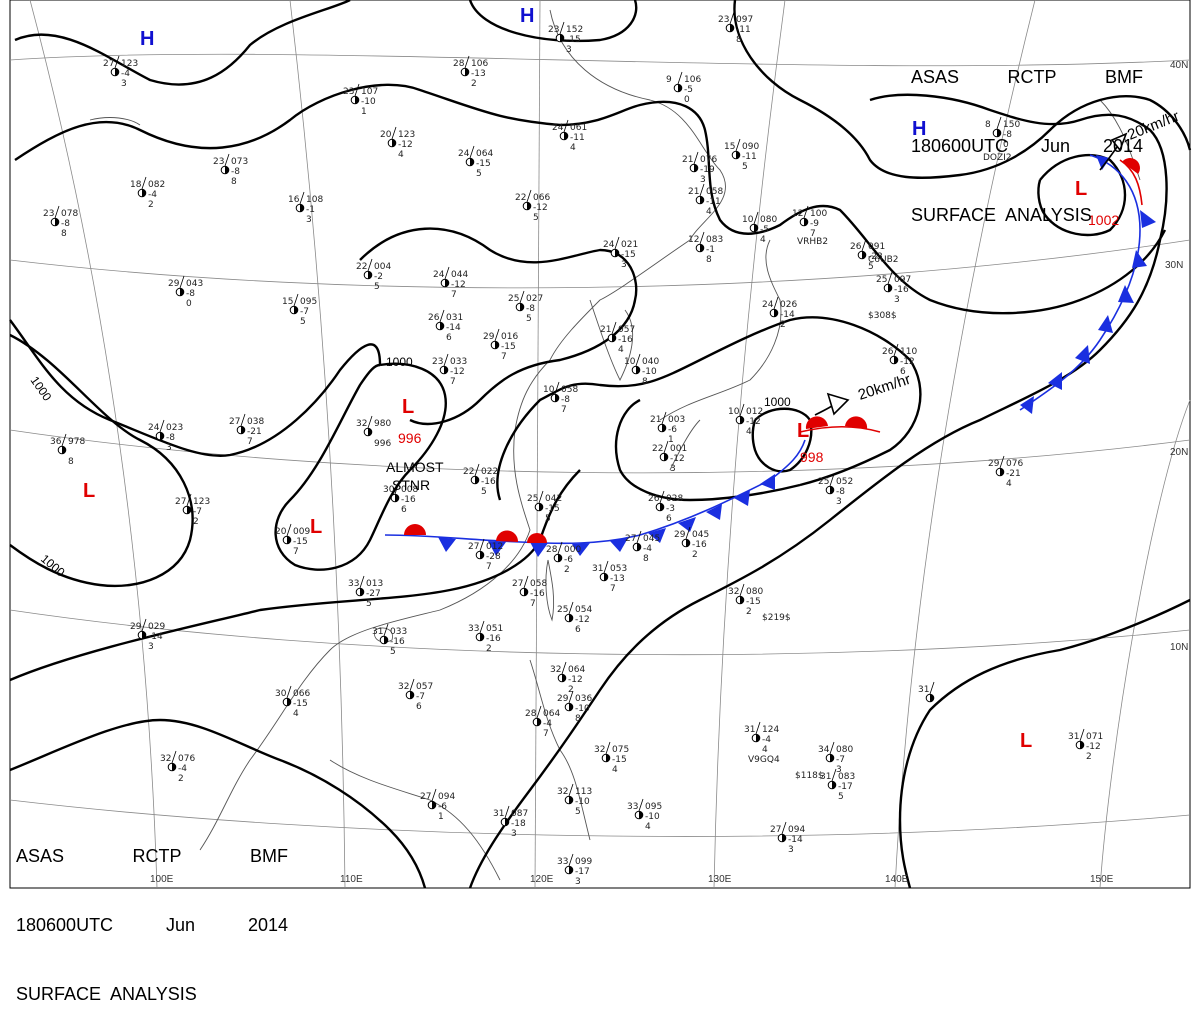 The width and height of the screenshot is (1200, 1029). What do you see at coordinates (494, 629) in the screenshot?
I see `station-pressure: 051` at bounding box center [494, 629].